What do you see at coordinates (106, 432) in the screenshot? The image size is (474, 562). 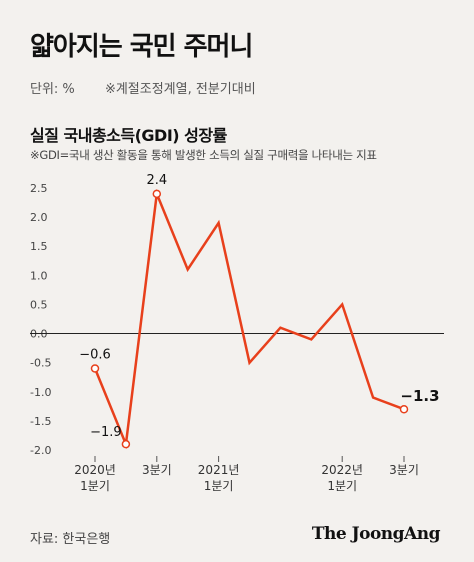 I see `data-label: −1.9` at bounding box center [106, 432].